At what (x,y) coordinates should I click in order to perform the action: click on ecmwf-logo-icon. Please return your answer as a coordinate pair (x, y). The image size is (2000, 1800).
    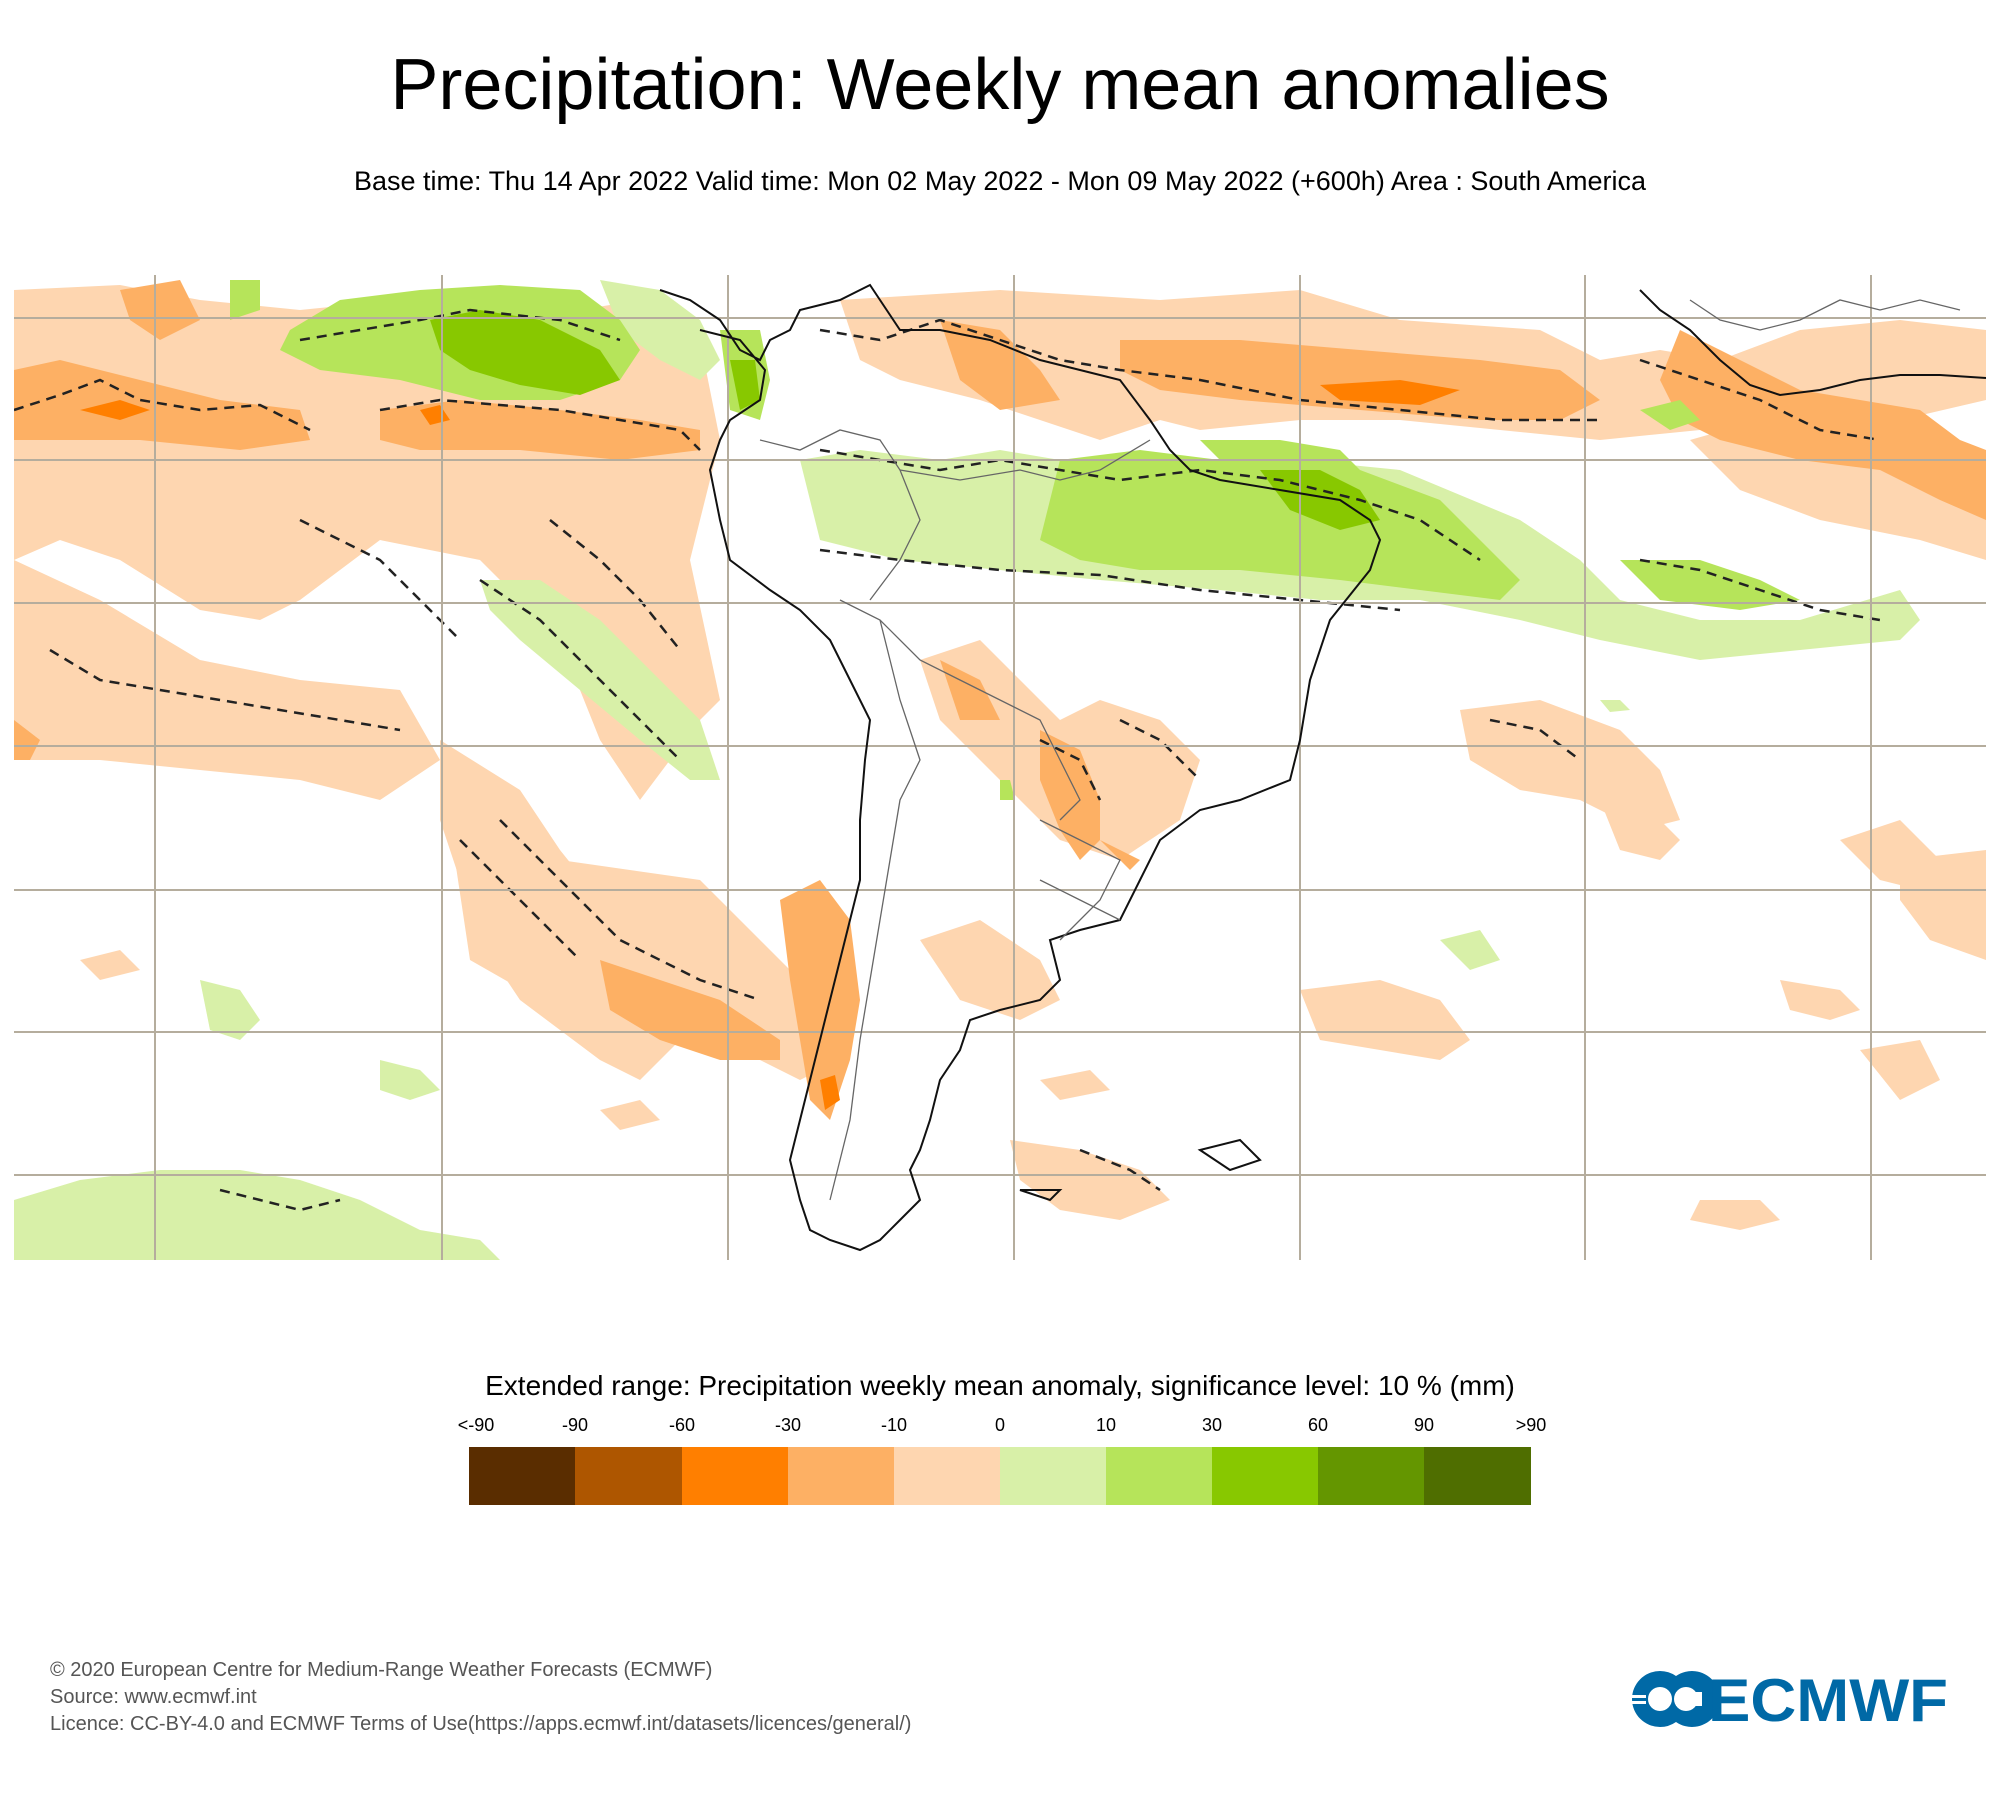
    Looking at the image, I should click on (1670, 1699).